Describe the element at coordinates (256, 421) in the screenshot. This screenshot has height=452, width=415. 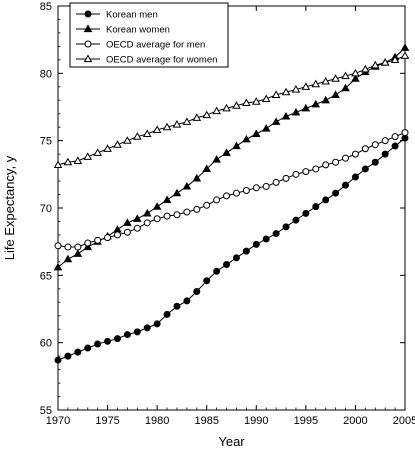
I see `x-tick-label: 1990` at that location.